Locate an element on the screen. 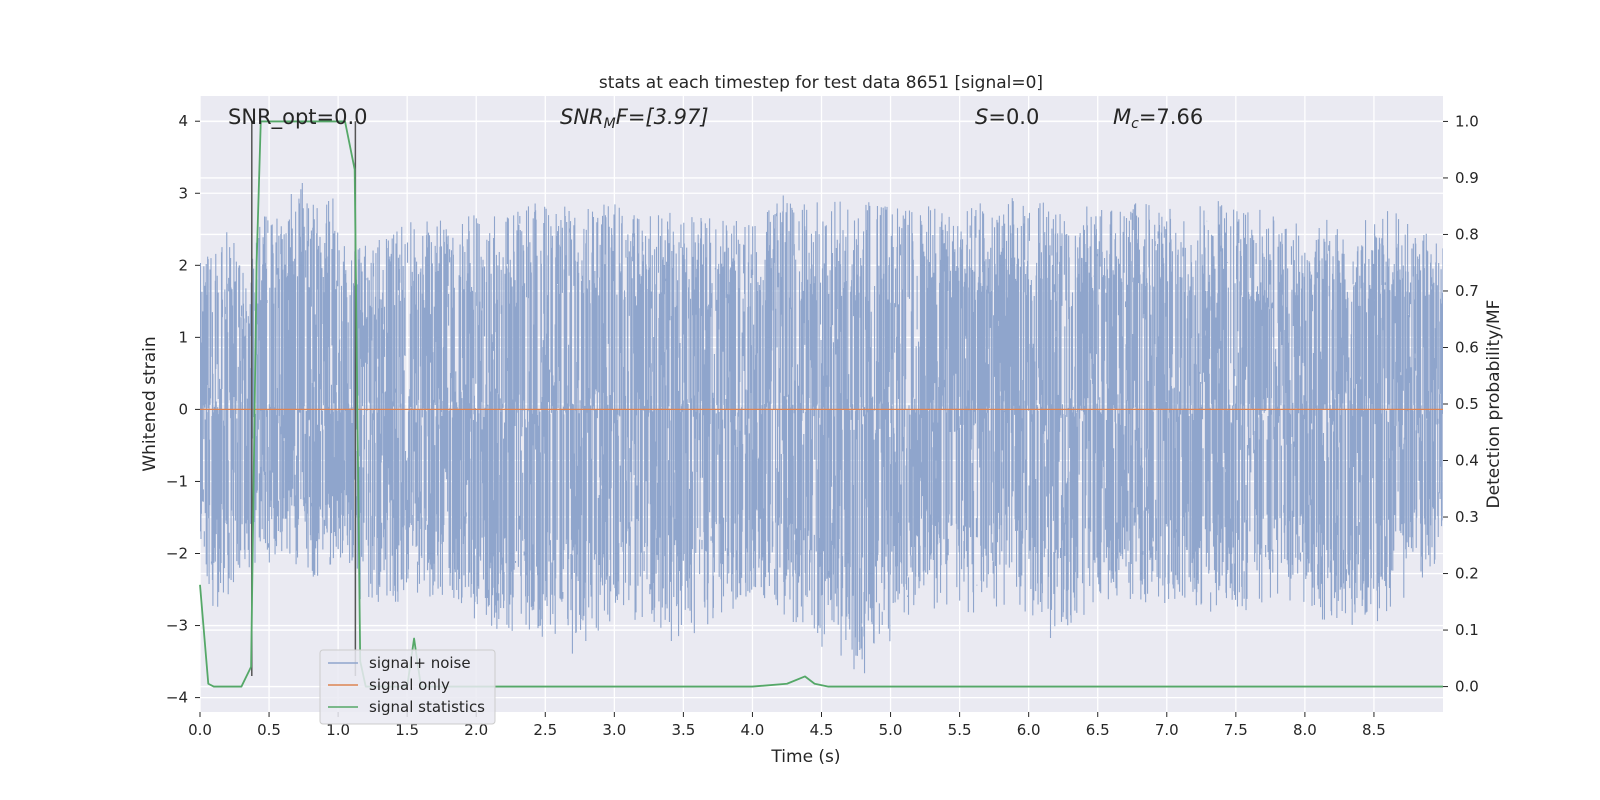 The height and width of the screenshot is (800, 1600). y-left-tick-label: 3 is located at coordinates (183, 193).